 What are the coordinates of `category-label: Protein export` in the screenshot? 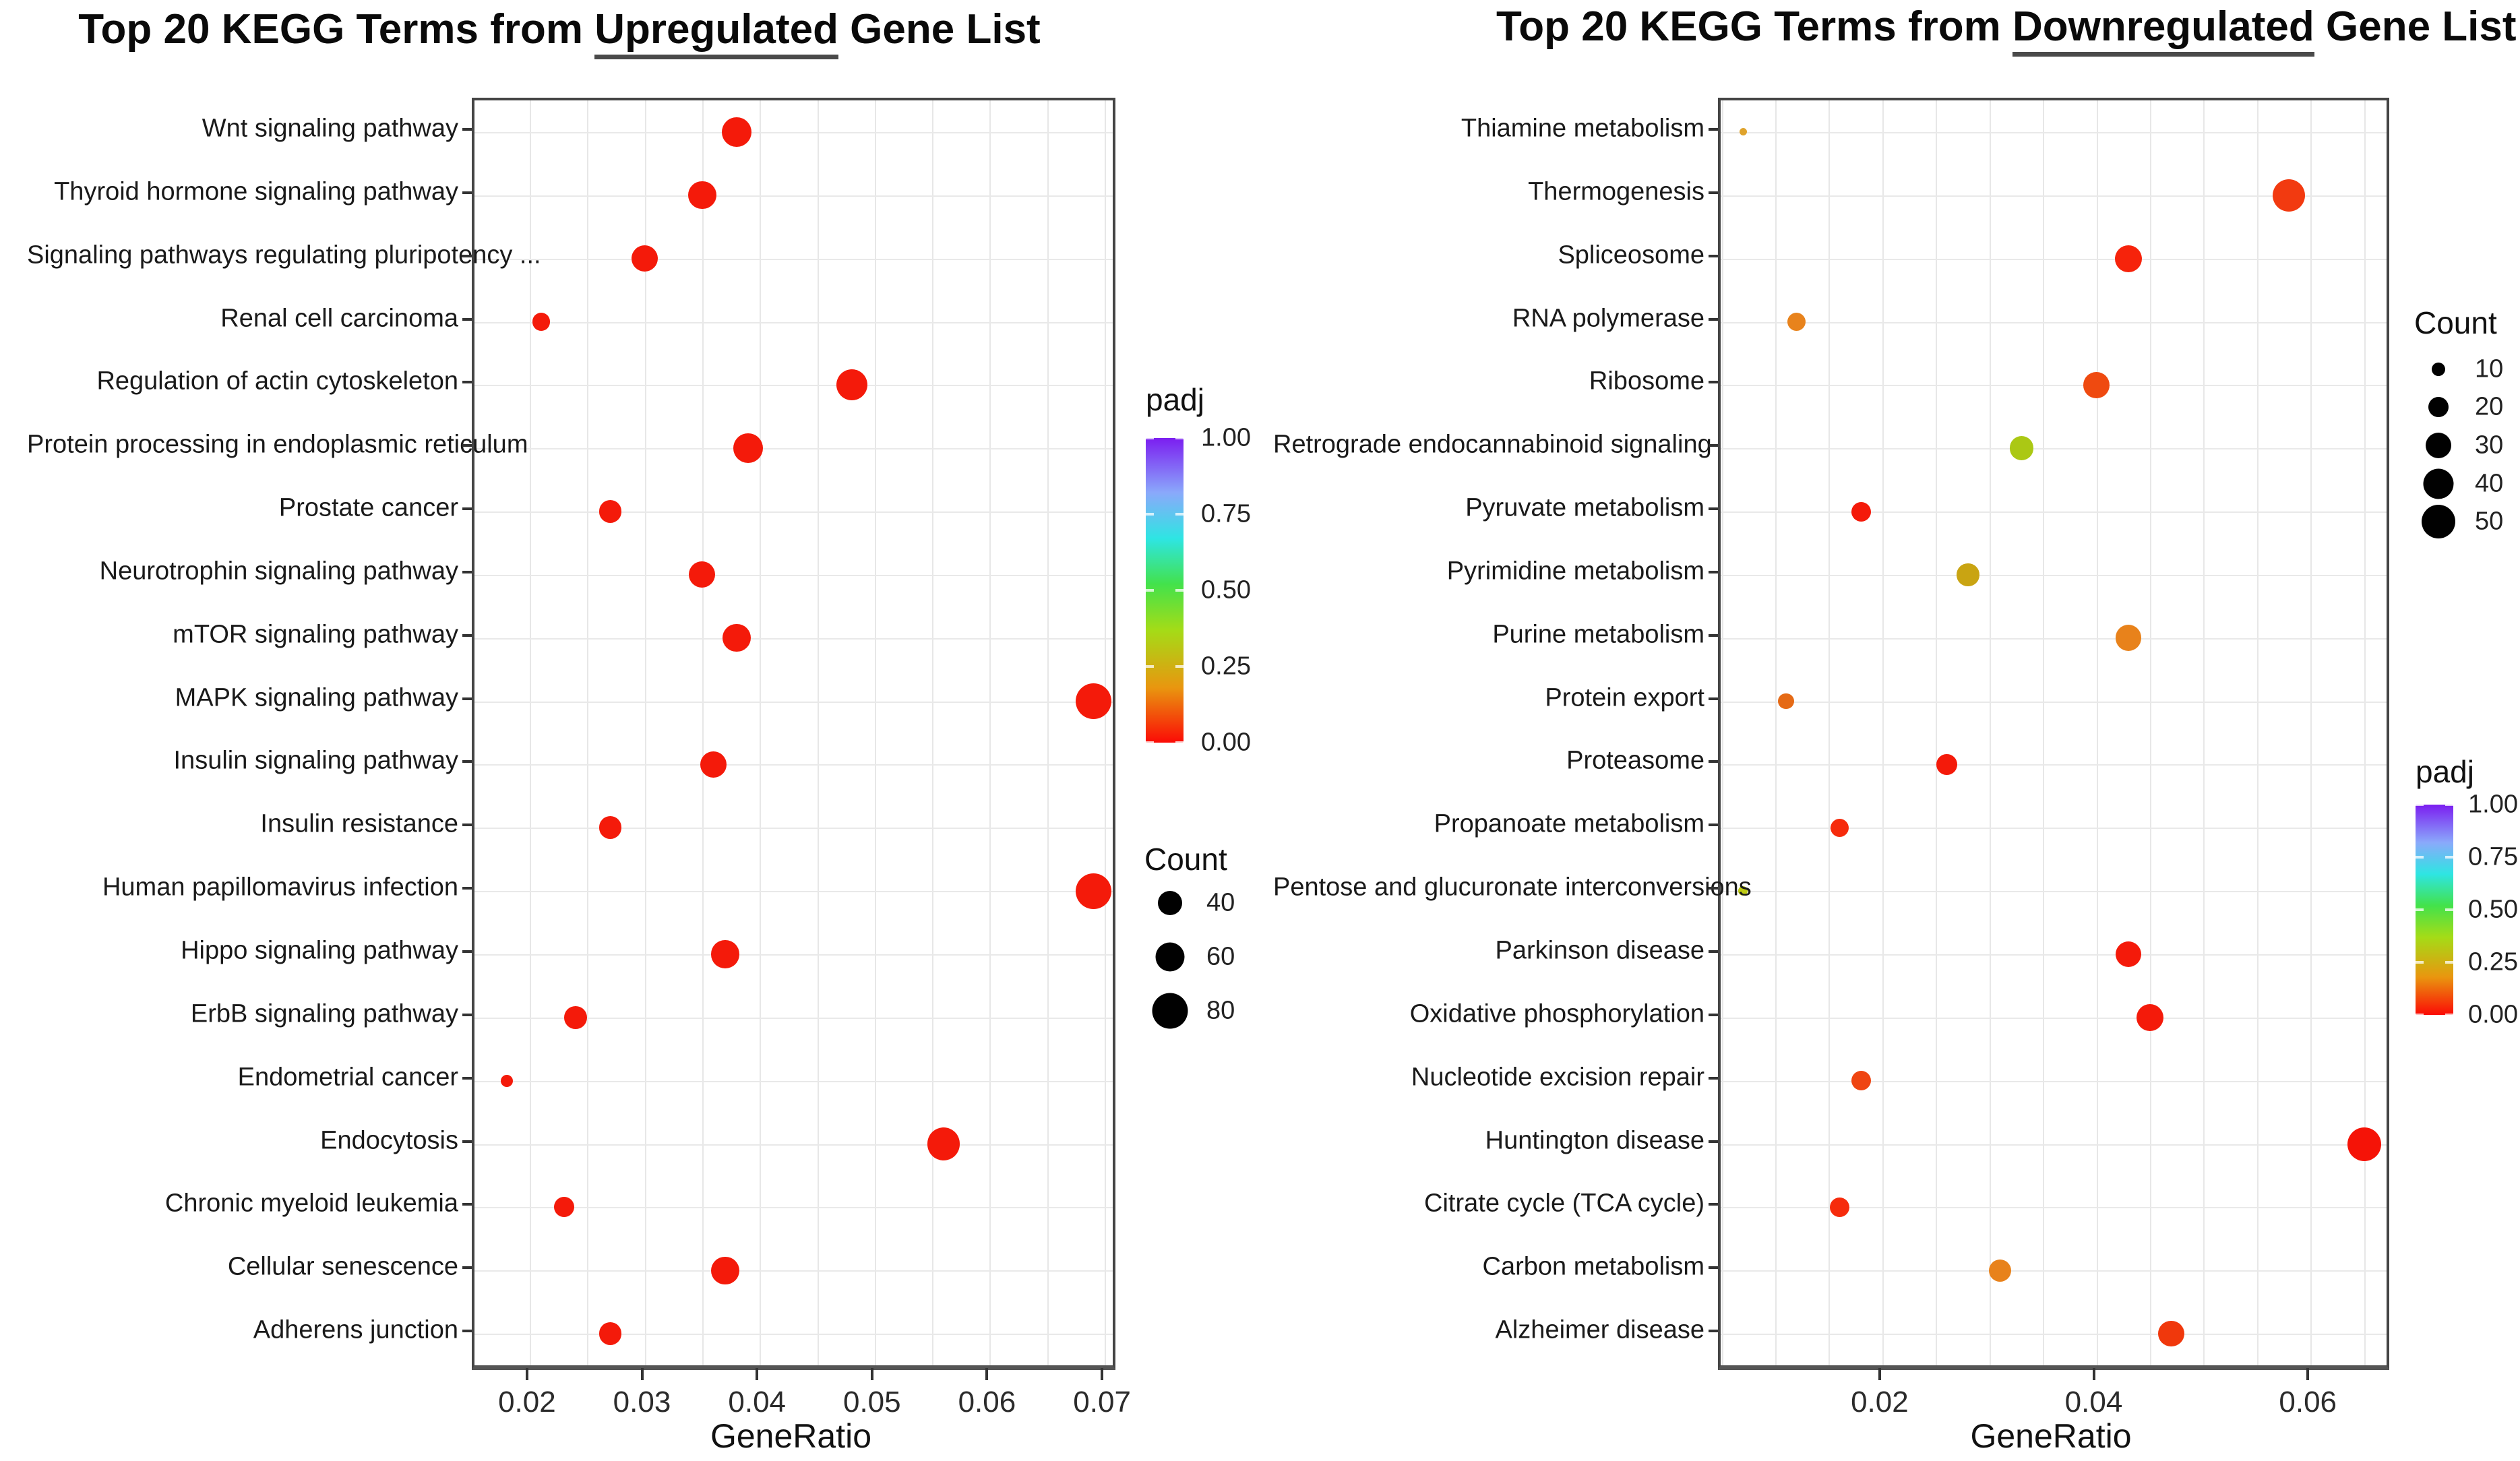 It's located at (1624, 697).